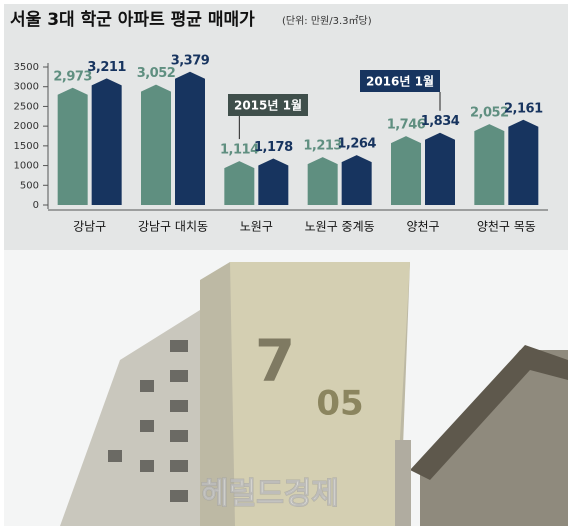  I want to click on value-label: 2,161, so click(523, 108).